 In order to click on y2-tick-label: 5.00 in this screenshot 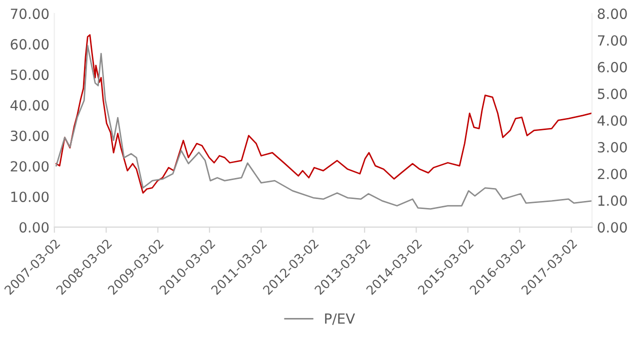, I will do `click(612, 94)`.